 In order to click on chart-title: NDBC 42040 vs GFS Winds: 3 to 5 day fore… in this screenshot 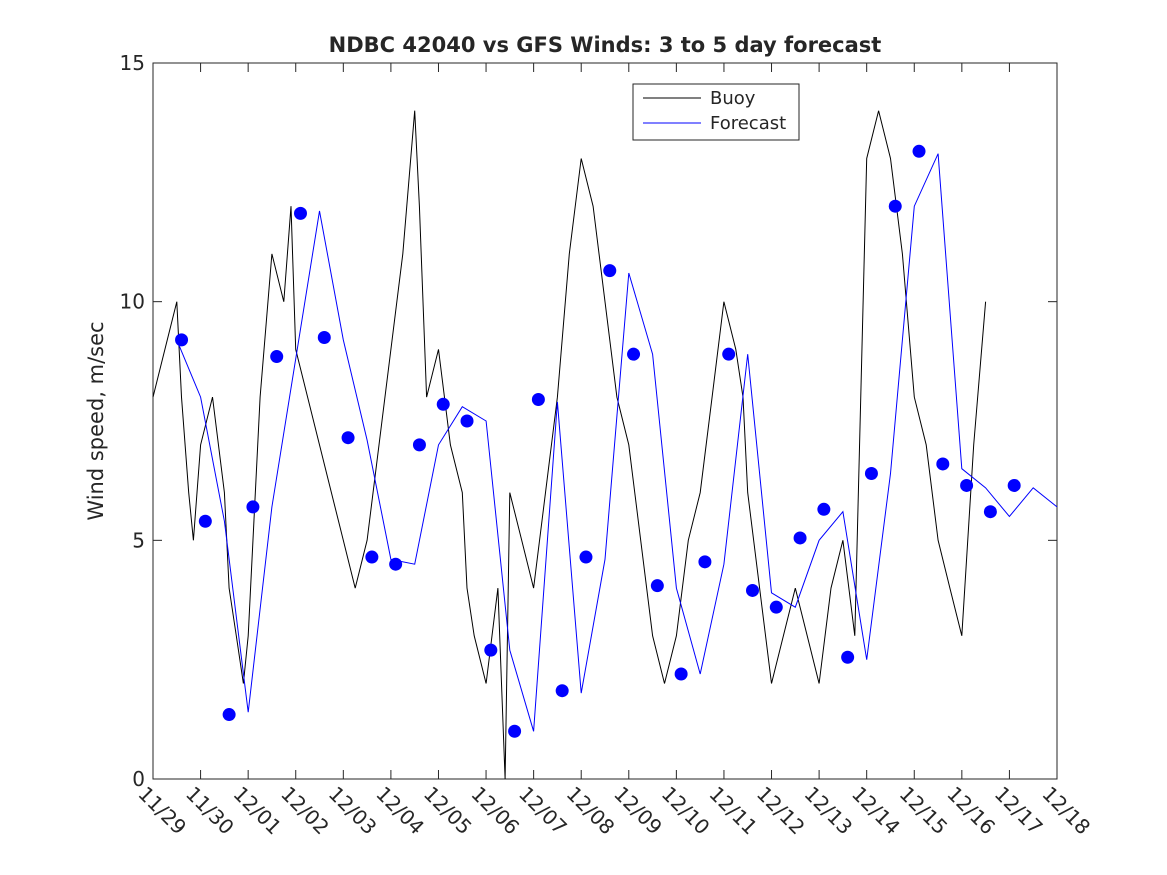, I will do `click(605, 45)`.